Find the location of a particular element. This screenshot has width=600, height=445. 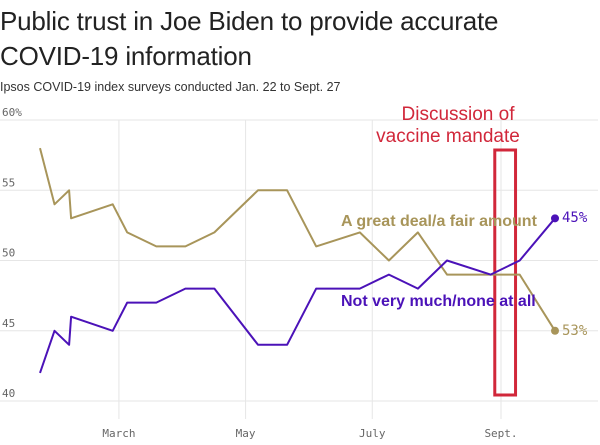

y-tick-label: 45 is located at coordinates (8, 323).